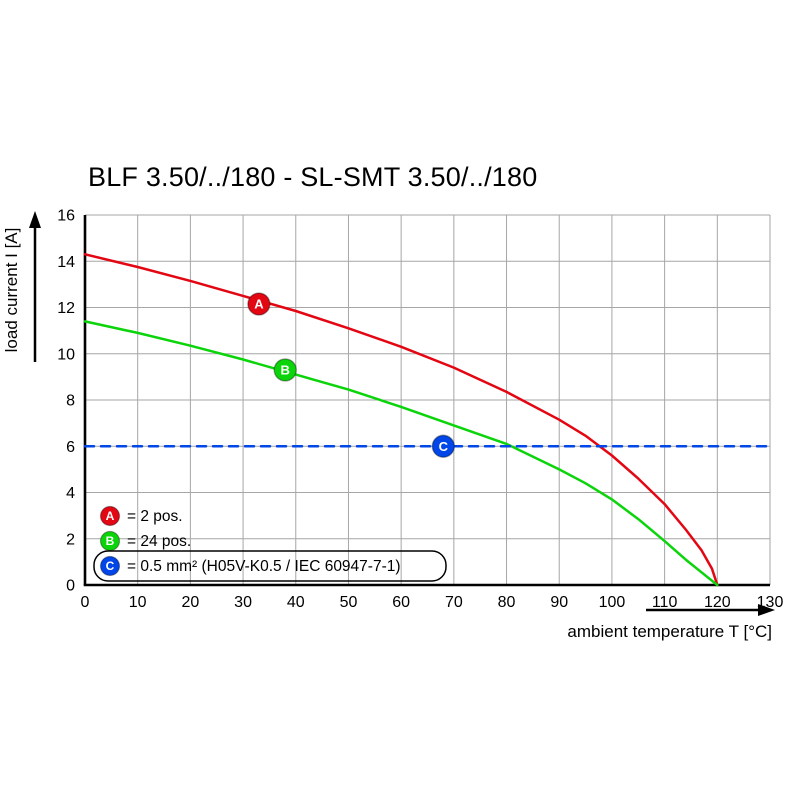 The height and width of the screenshot is (800, 800). What do you see at coordinates (66, 216) in the screenshot?
I see `y-tick-label: 16` at bounding box center [66, 216].